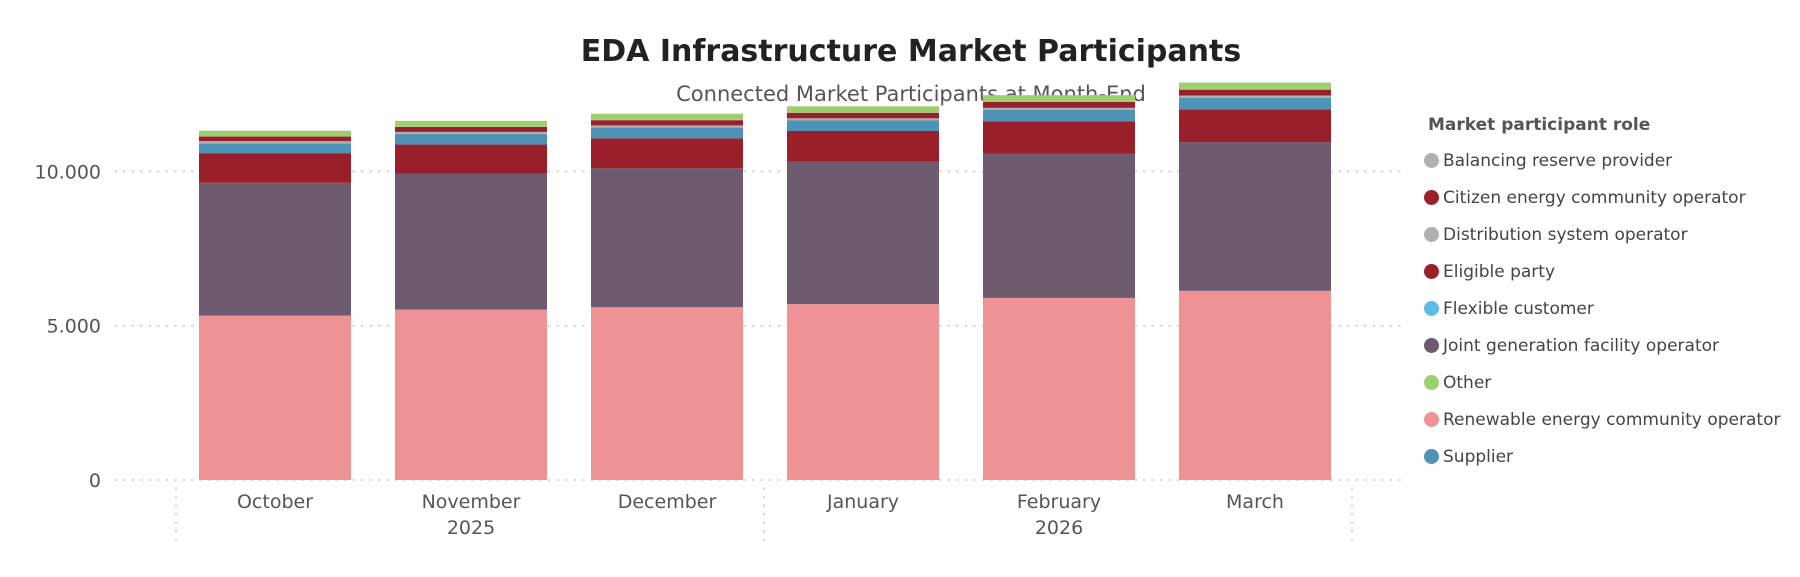 The image size is (1800, 577). What do you see at coordinates (1518, 308) in the screenshot?
I see `legend-label: Flexible customer` at bounding box center [1518, 308].